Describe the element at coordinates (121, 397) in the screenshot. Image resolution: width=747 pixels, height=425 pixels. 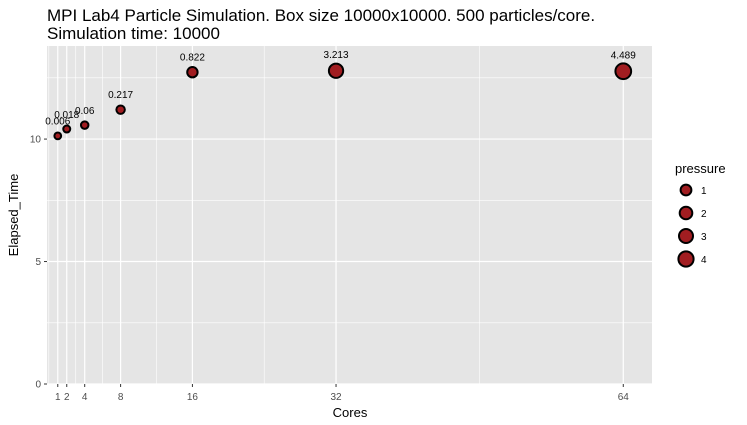
I see `x-tick-label: 8` at that location.